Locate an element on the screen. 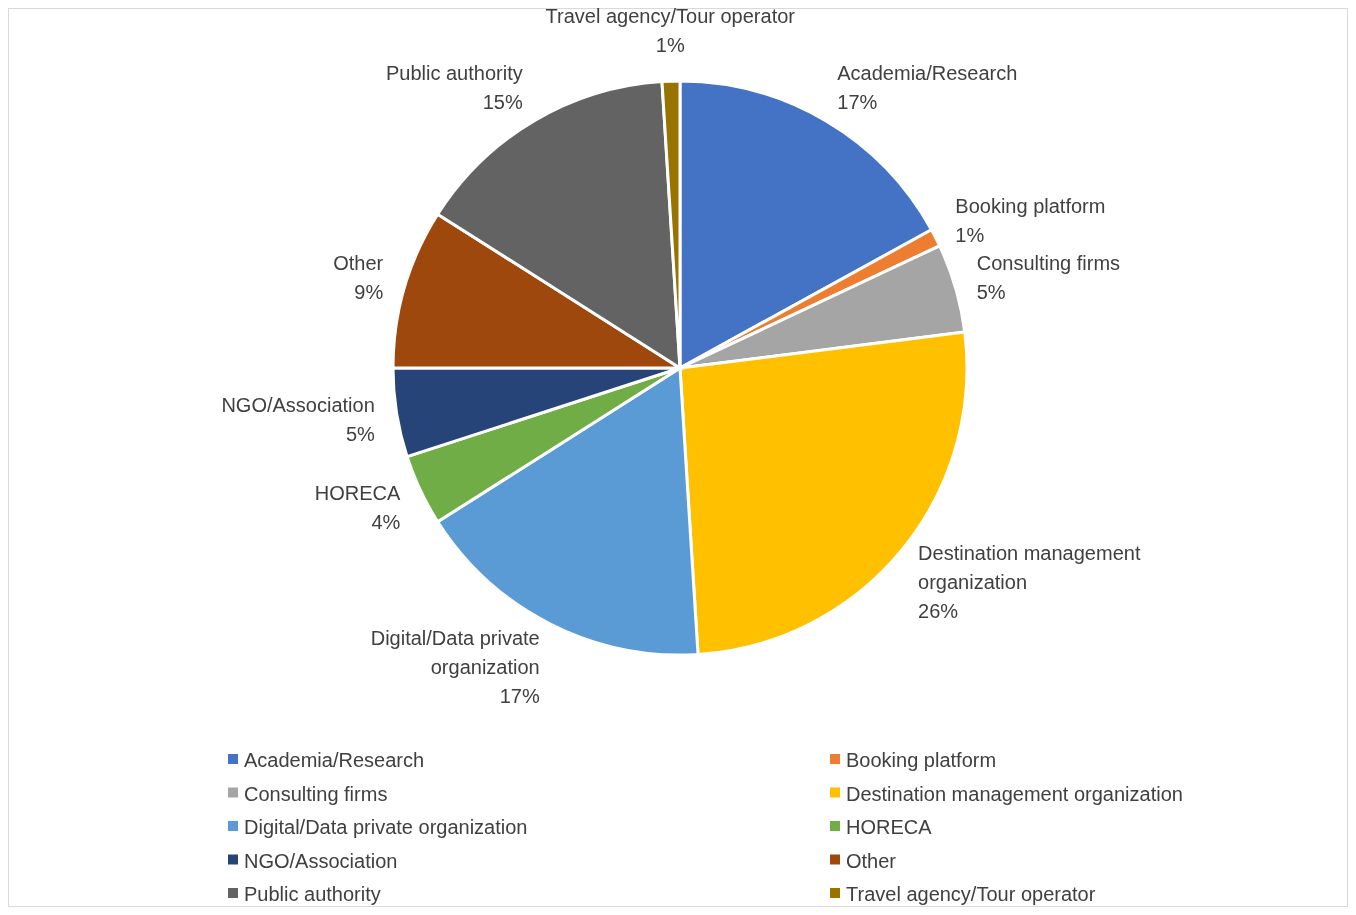 The width and height of the screenshot is (1356, 915). data-label: 26% is located at coordinates (938, 610).